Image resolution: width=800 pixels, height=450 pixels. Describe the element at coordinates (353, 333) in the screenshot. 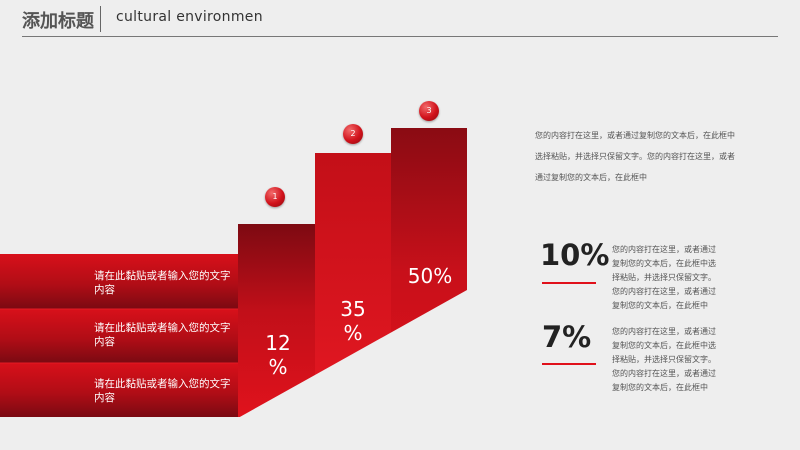

I see `step-value-2-line2: %` at that location.